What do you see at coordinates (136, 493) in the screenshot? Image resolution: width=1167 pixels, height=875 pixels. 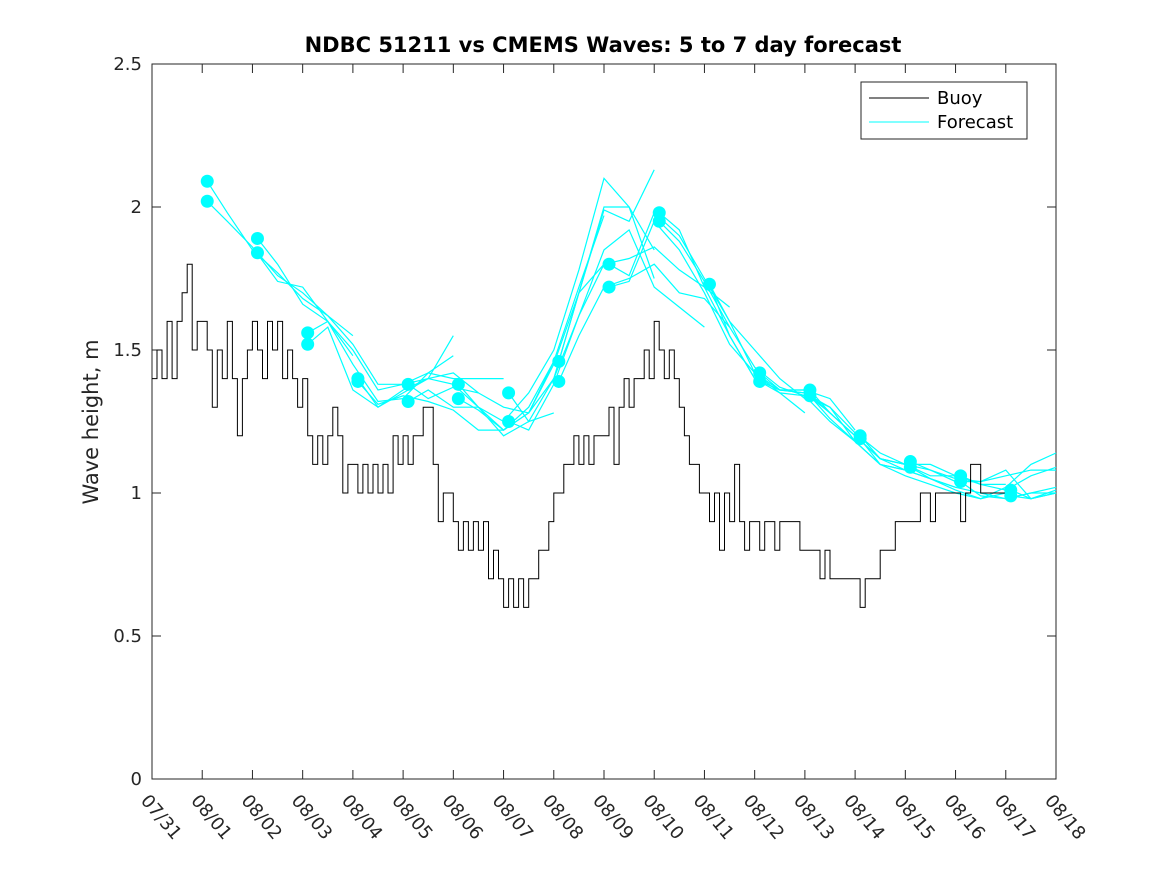 I see `y-tick-label: 1` at bounding box center [136, 493].